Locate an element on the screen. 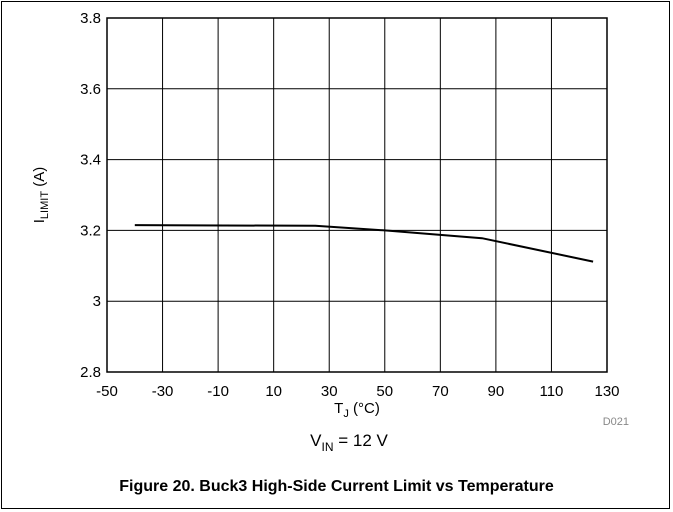 The width and height of the screenshot is (673, 512). series-line is located at coordinates (364, 243).